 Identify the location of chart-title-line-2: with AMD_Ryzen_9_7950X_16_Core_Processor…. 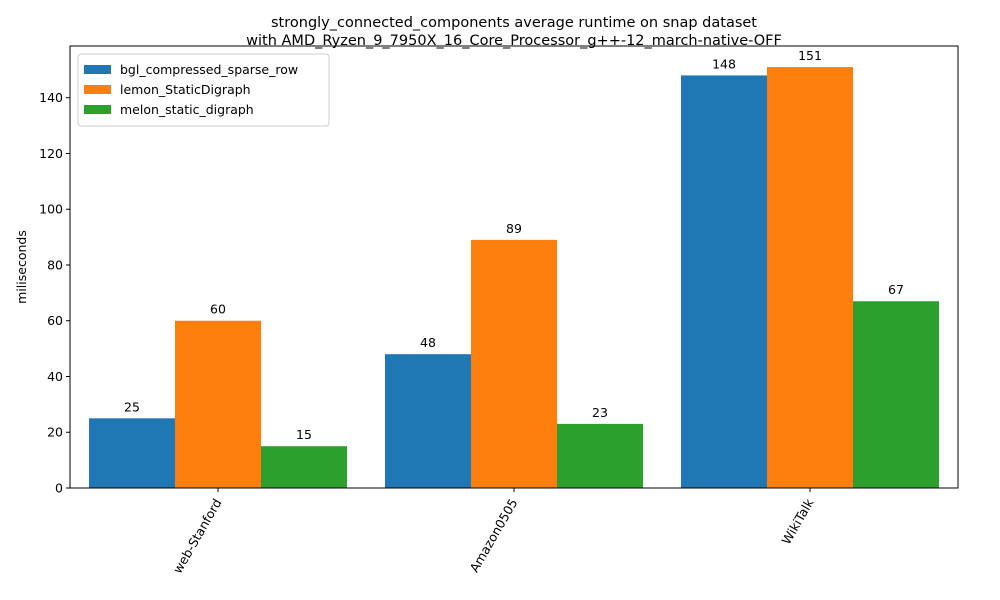
(514, 41).